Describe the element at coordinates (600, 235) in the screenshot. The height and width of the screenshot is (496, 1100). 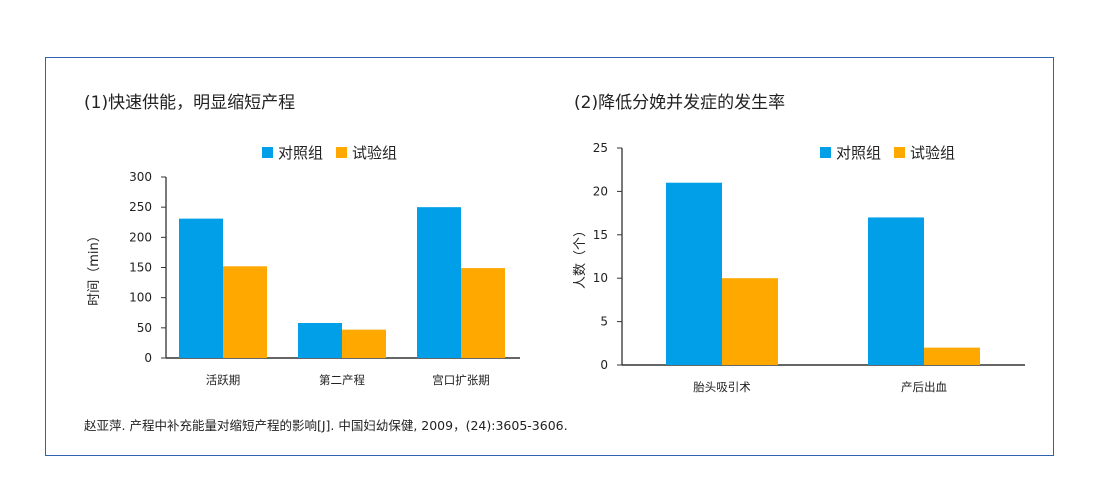
I see `y-tick-label: 15` at that location.